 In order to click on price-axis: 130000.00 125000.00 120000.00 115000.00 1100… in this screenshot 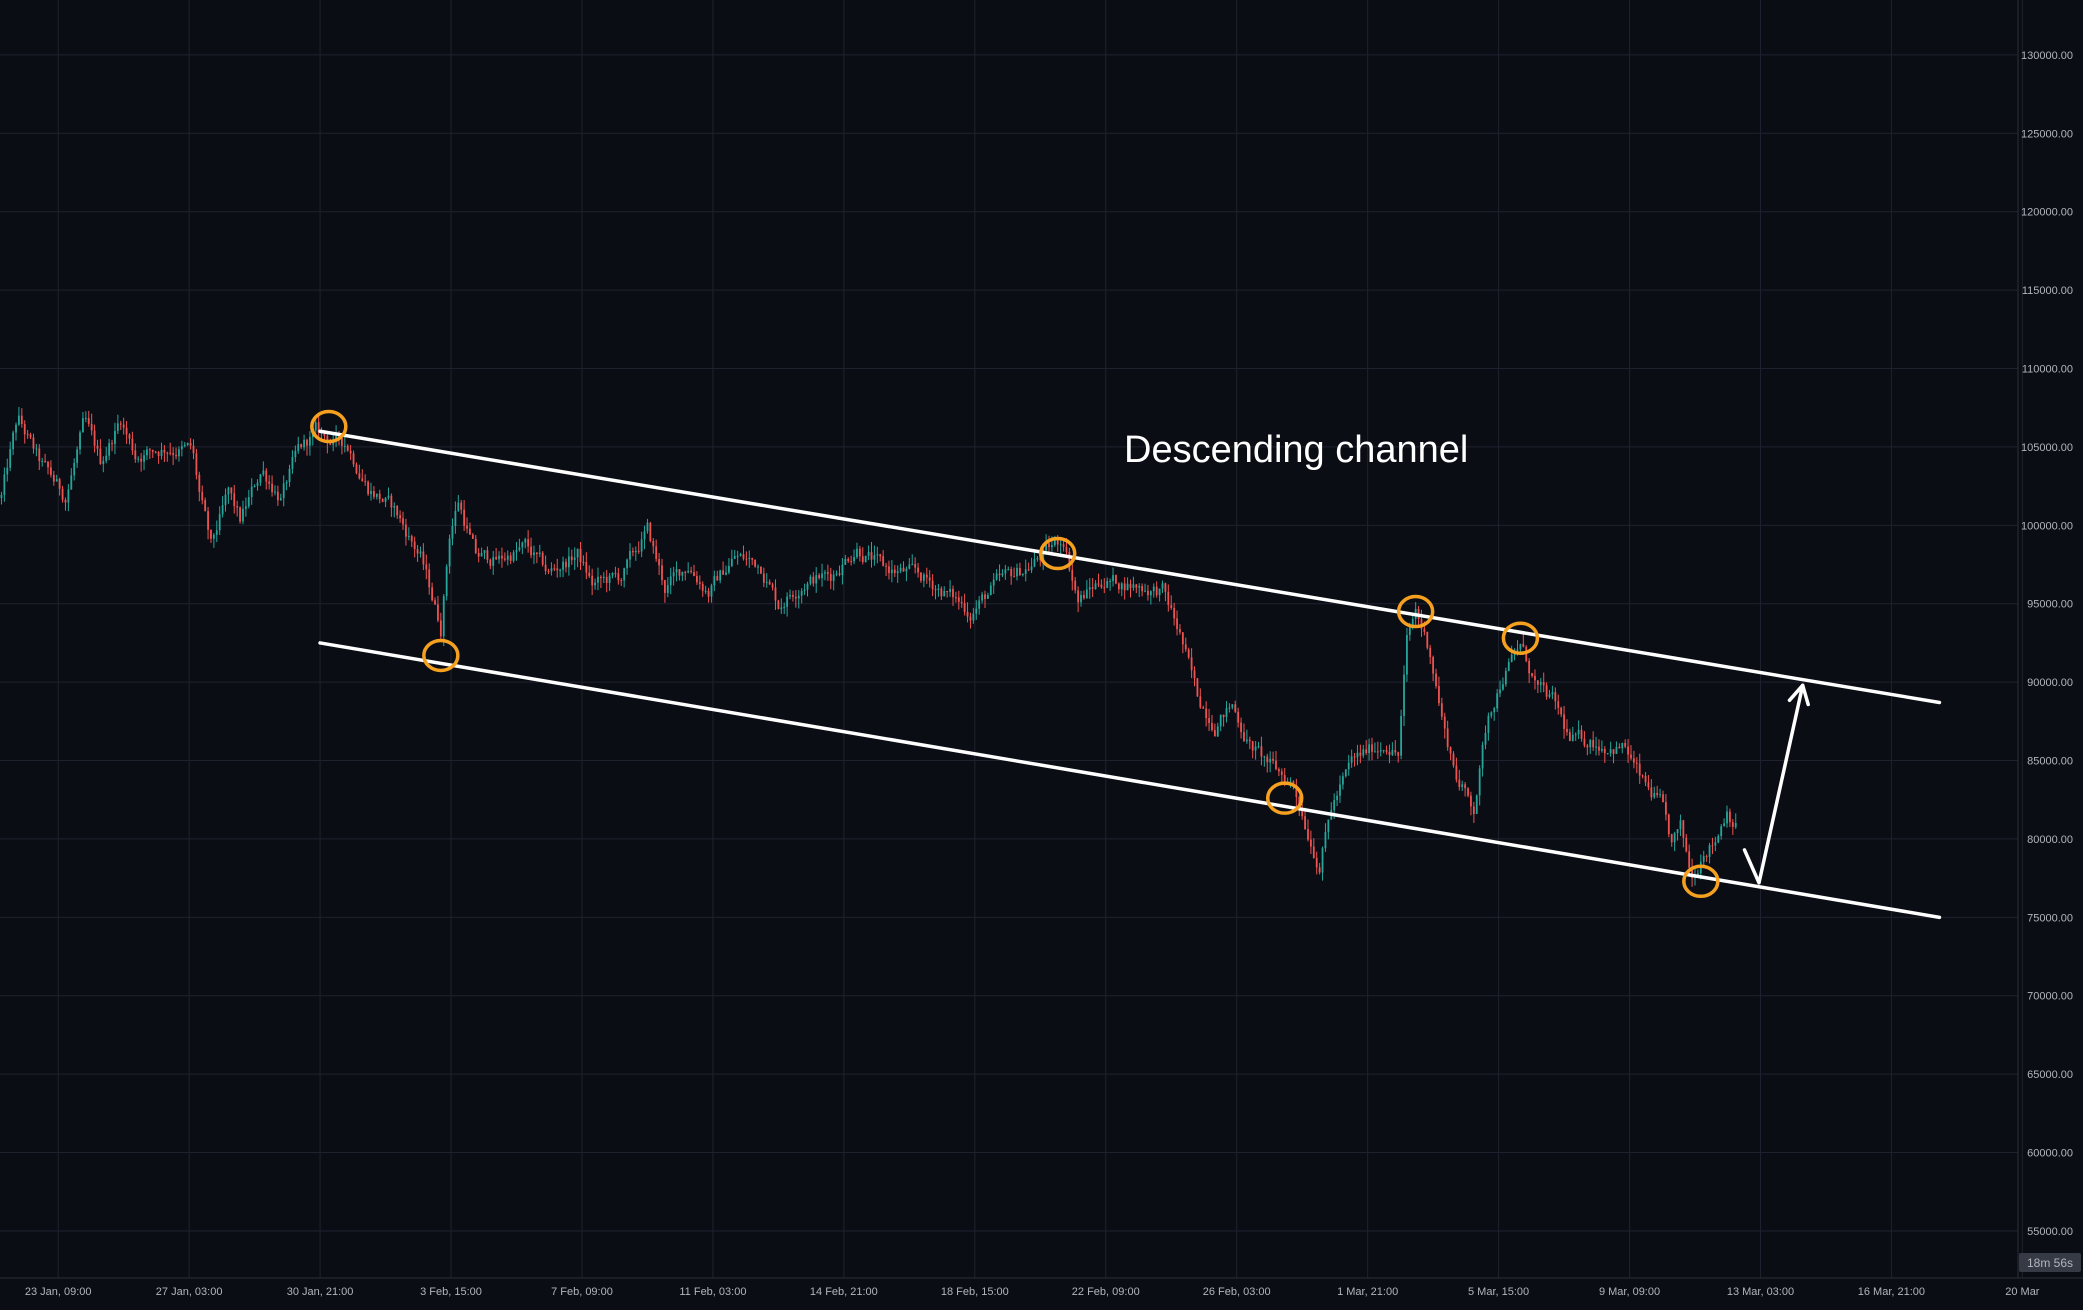, I will do `click(2047, 644)`.